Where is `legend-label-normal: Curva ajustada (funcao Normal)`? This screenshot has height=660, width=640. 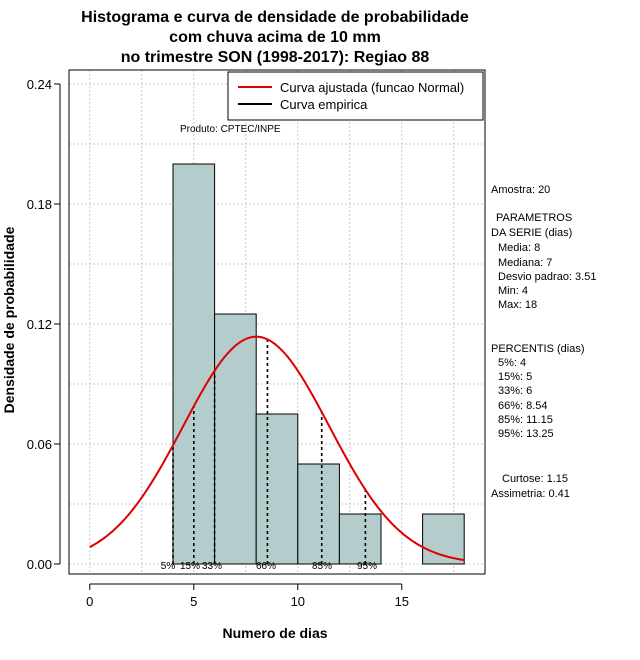
legend-label-normal: Curva ajustada (funcao Normal) is located at coordinates (372, 87).